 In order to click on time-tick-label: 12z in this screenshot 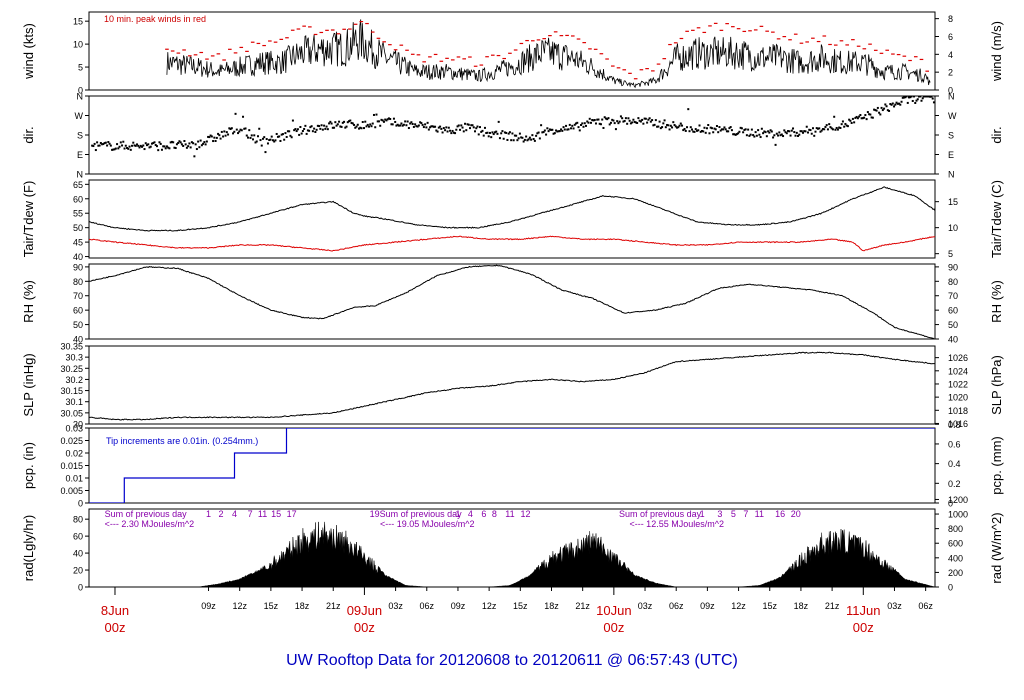, I will do `click(239, 606)`.